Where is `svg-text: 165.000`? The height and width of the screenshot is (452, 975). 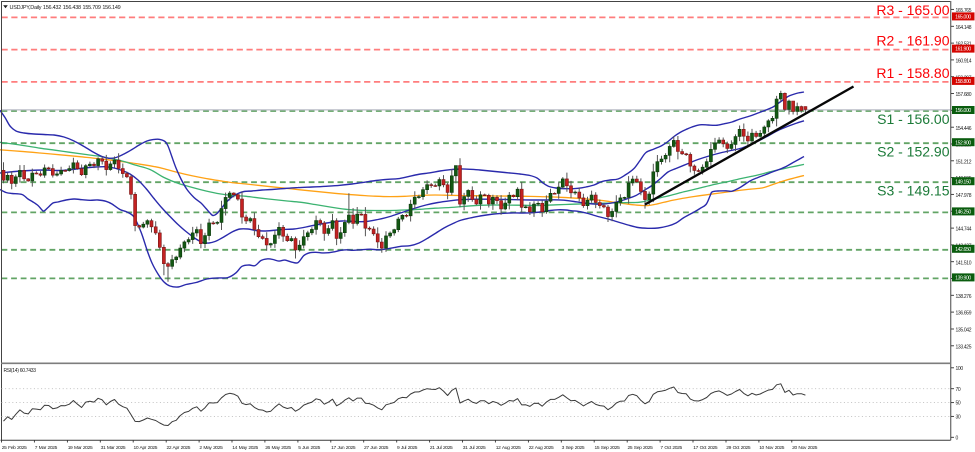 svg-text: 165.000 is located at coordinates (963, 18).